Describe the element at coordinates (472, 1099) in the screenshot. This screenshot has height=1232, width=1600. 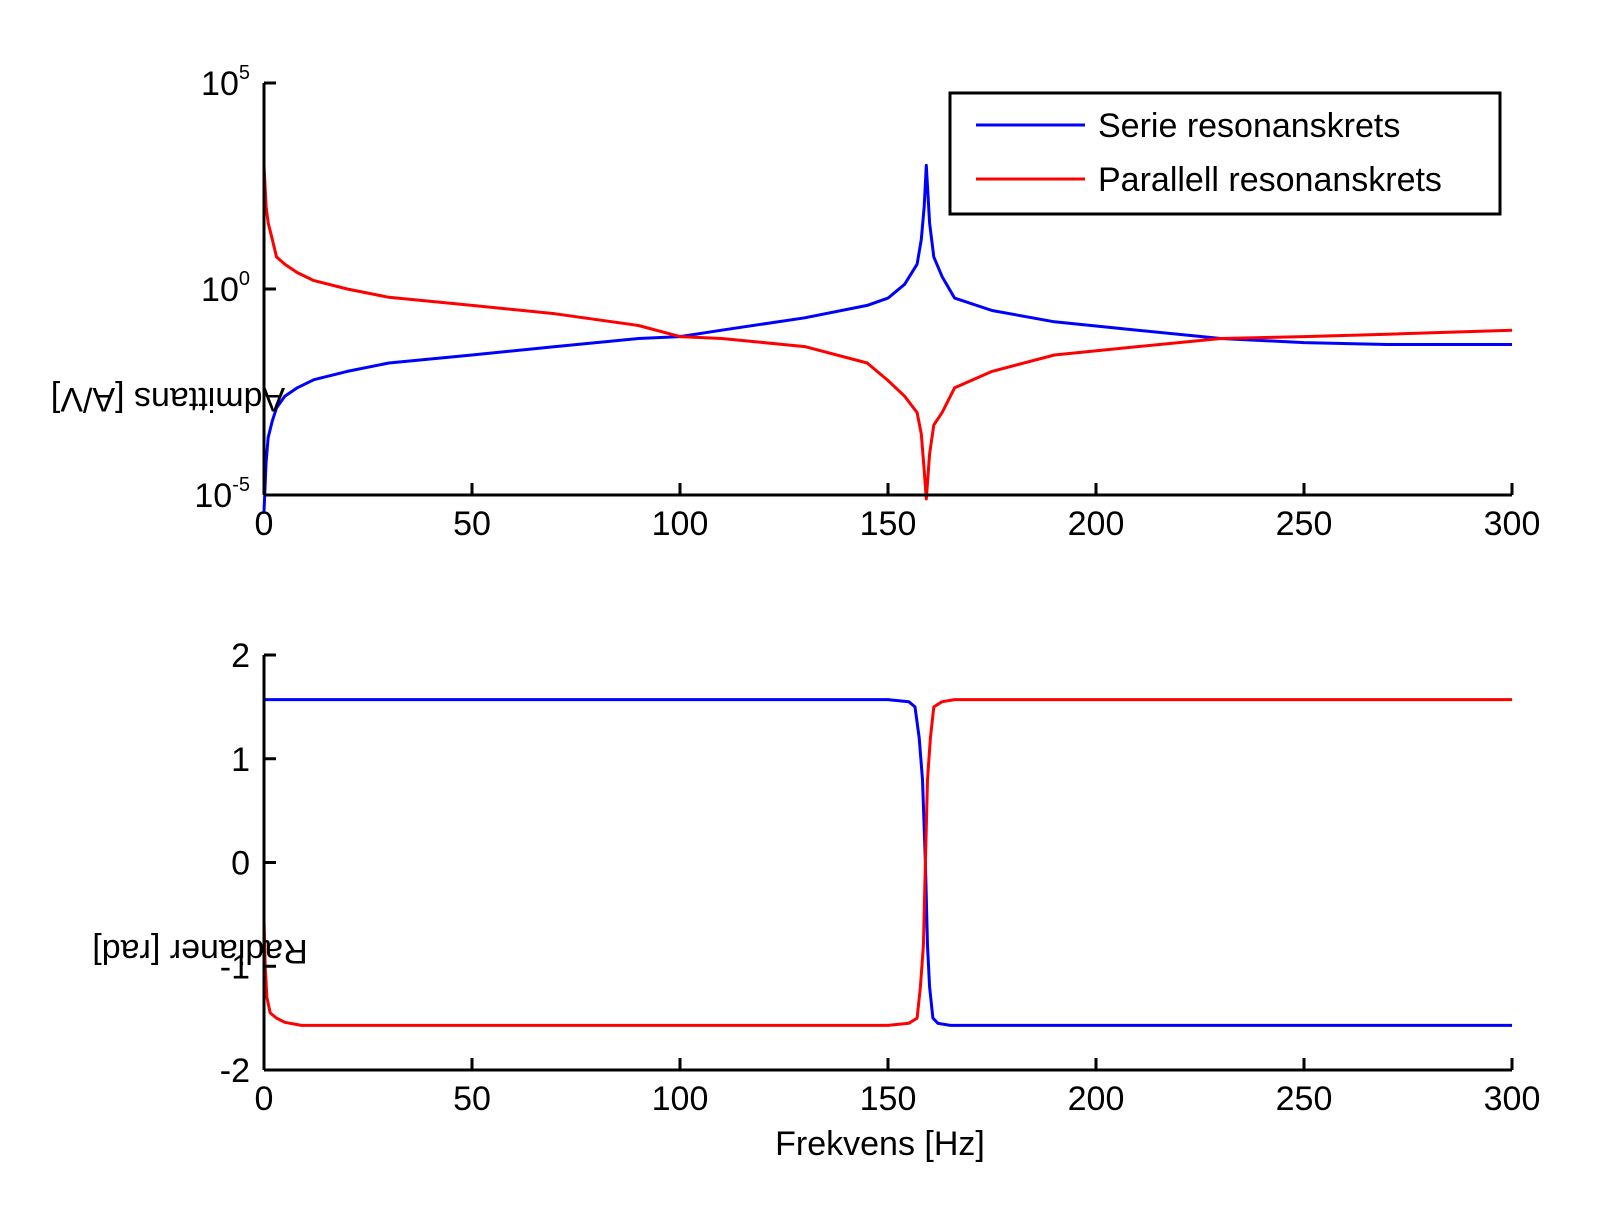
I see `phase-x-tick-label: 50` at that location.